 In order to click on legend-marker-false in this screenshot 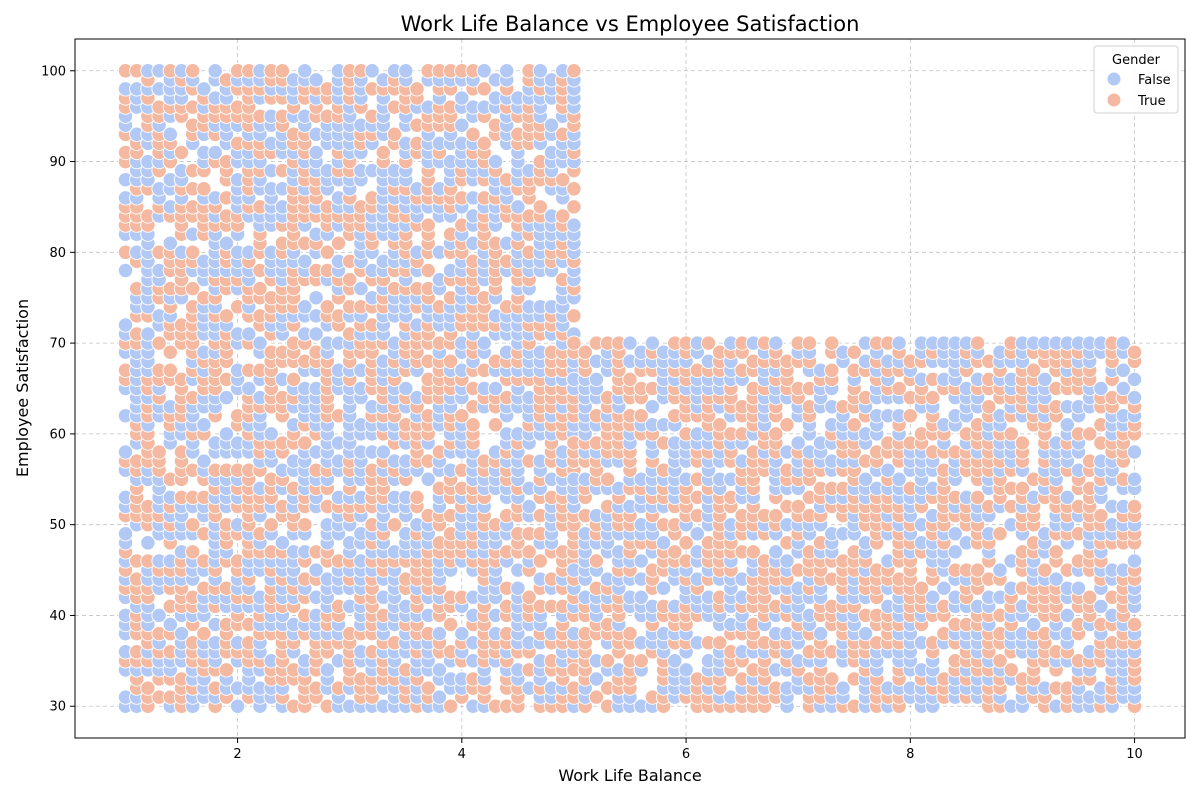, I will do `click(1114, 79)`.